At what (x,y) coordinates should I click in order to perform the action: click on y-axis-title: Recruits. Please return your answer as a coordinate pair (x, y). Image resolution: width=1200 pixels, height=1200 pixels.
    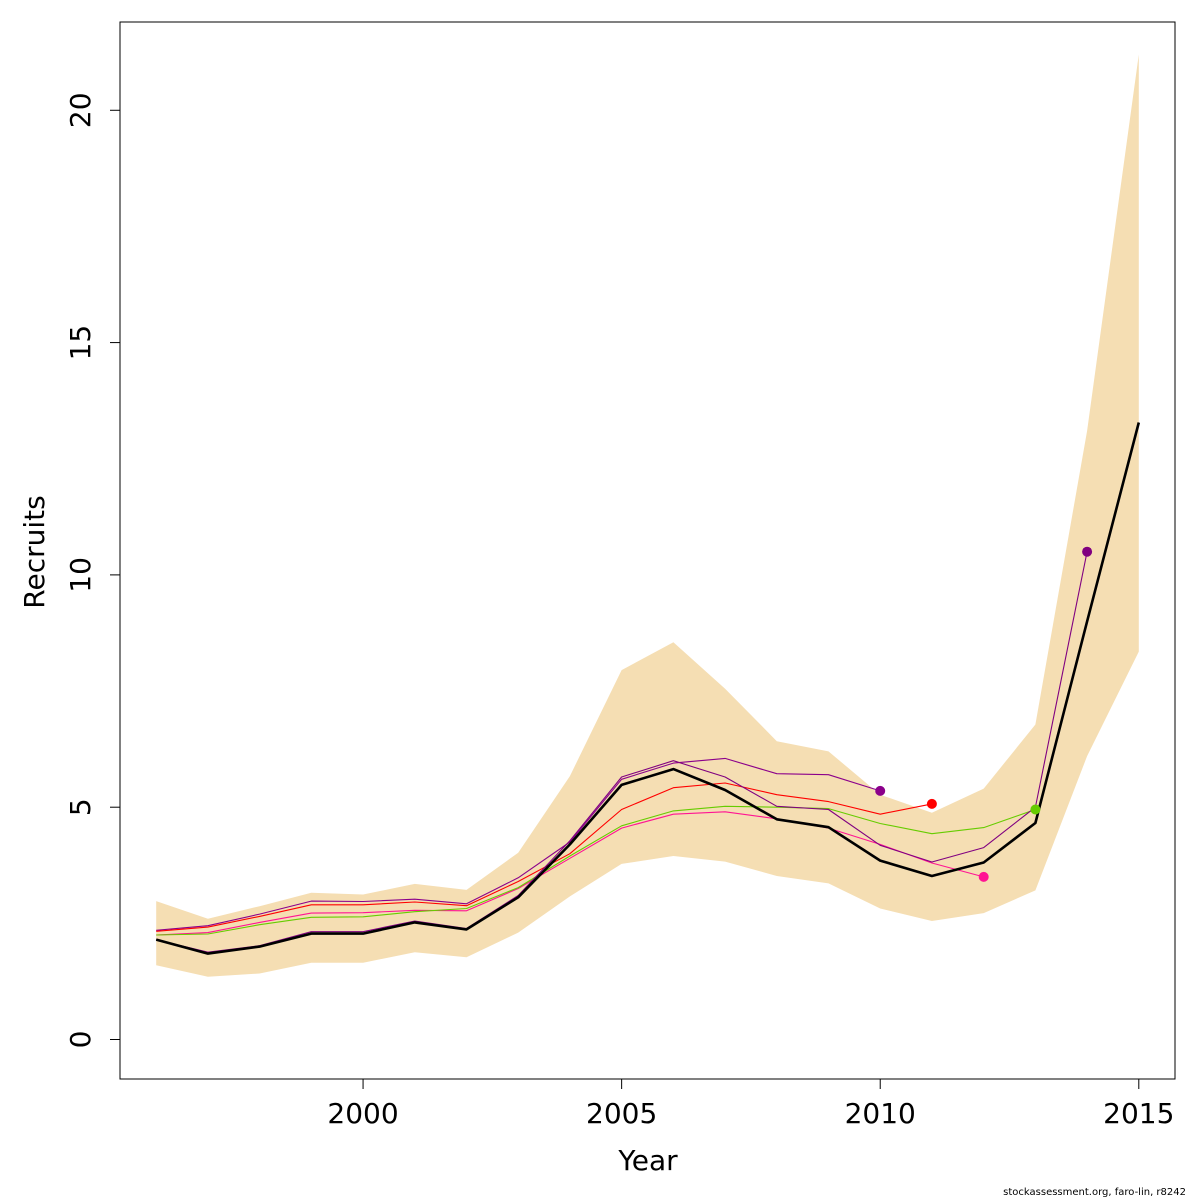
    Looking at the image, I should click on (34, 551).